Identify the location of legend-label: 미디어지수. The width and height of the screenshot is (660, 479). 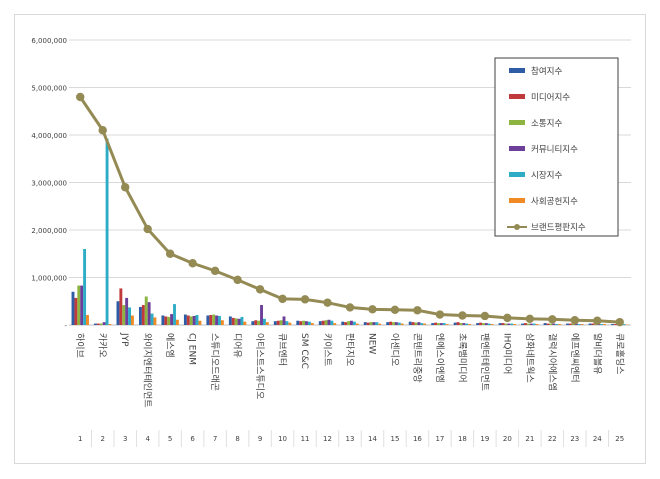
(550, 97).